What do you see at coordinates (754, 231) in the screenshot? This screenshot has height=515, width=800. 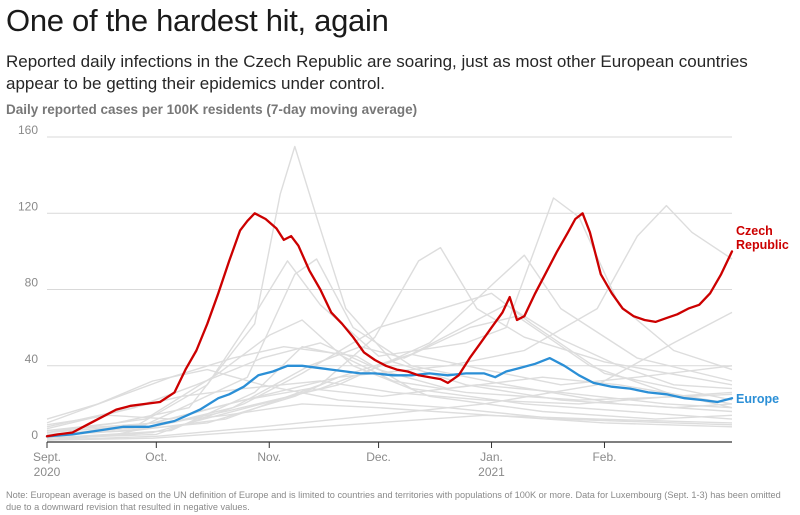 I see `series-label-line: Czech` at bounding box center [754, 231].